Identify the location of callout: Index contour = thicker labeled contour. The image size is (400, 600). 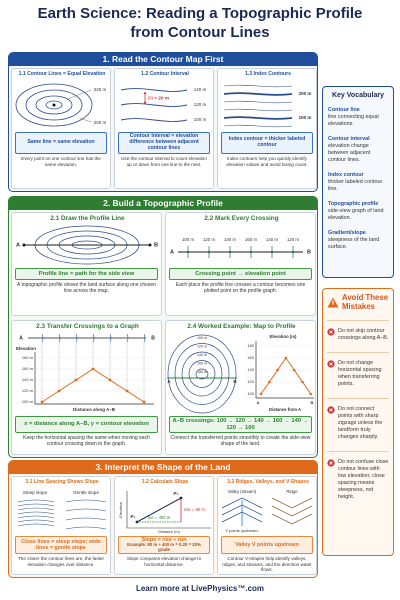
(267, 143).